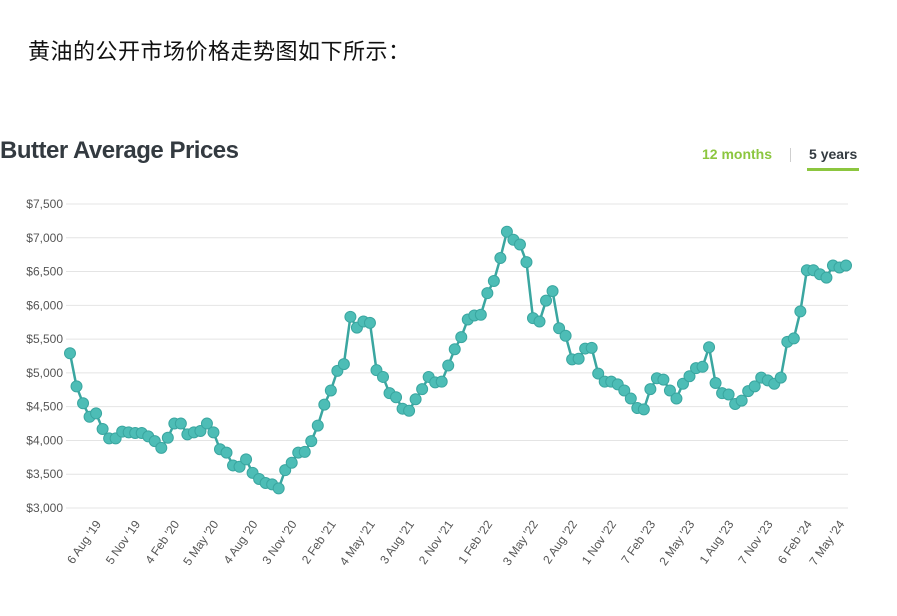 The width and height of the screenshot is (897, 616). Describe the element at coordinates (44, 508) in the screenshot. I see `y-tick-label: $3,000` at that location.